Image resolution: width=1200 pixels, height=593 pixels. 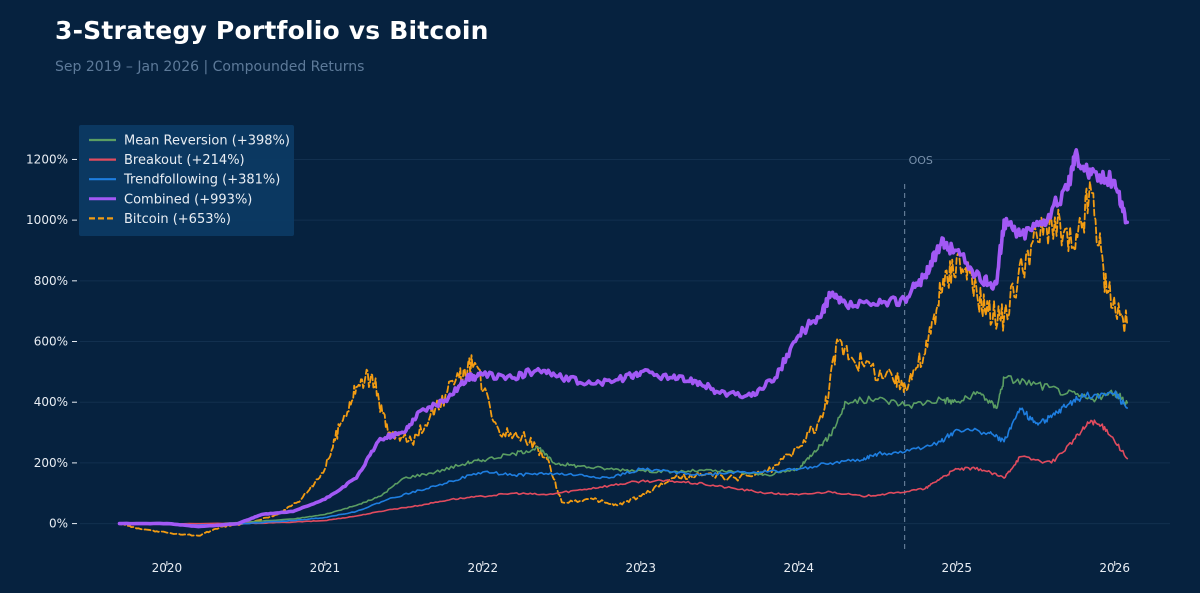 What do you see at coordinates (483, 568) in the screenshot?
I see `x-tick-label: 2022` at bounding box center [483, 568].